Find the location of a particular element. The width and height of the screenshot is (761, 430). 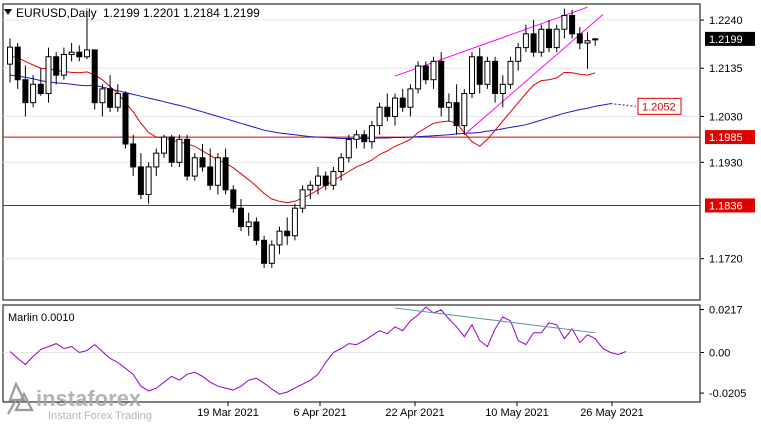

level-price-tag is located at coordinates (730, 137).